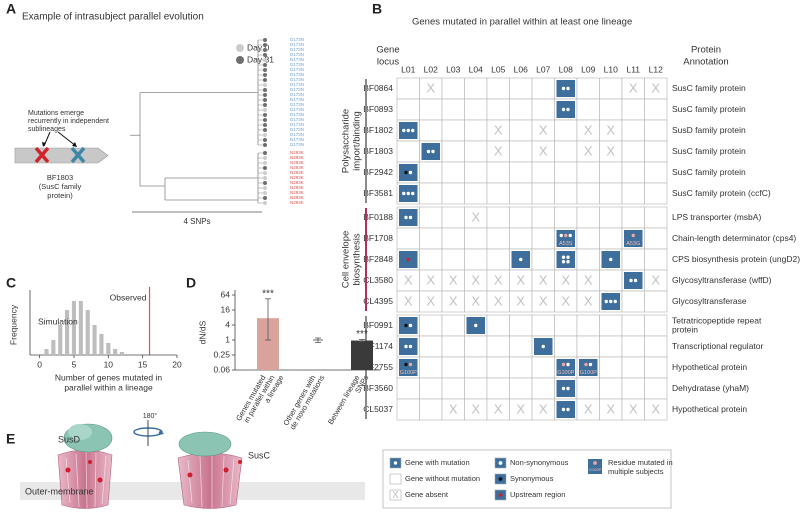  Describe the element at coordinates (656, 69) in the screenshot. I see `lineage-header: L12` at that location.